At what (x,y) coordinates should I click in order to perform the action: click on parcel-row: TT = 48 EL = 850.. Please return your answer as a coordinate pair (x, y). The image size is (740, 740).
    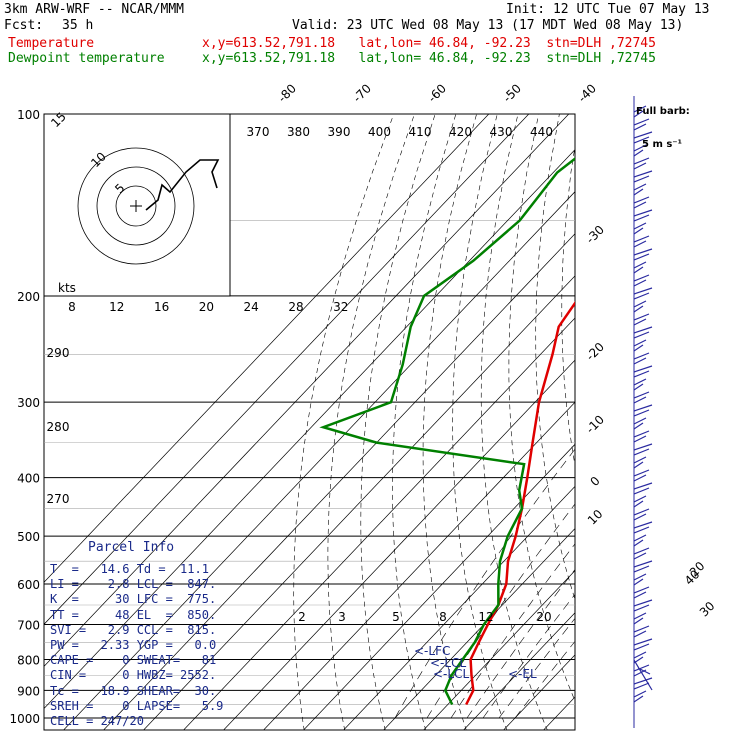
    Looking at the image, I should click on (133, 614).